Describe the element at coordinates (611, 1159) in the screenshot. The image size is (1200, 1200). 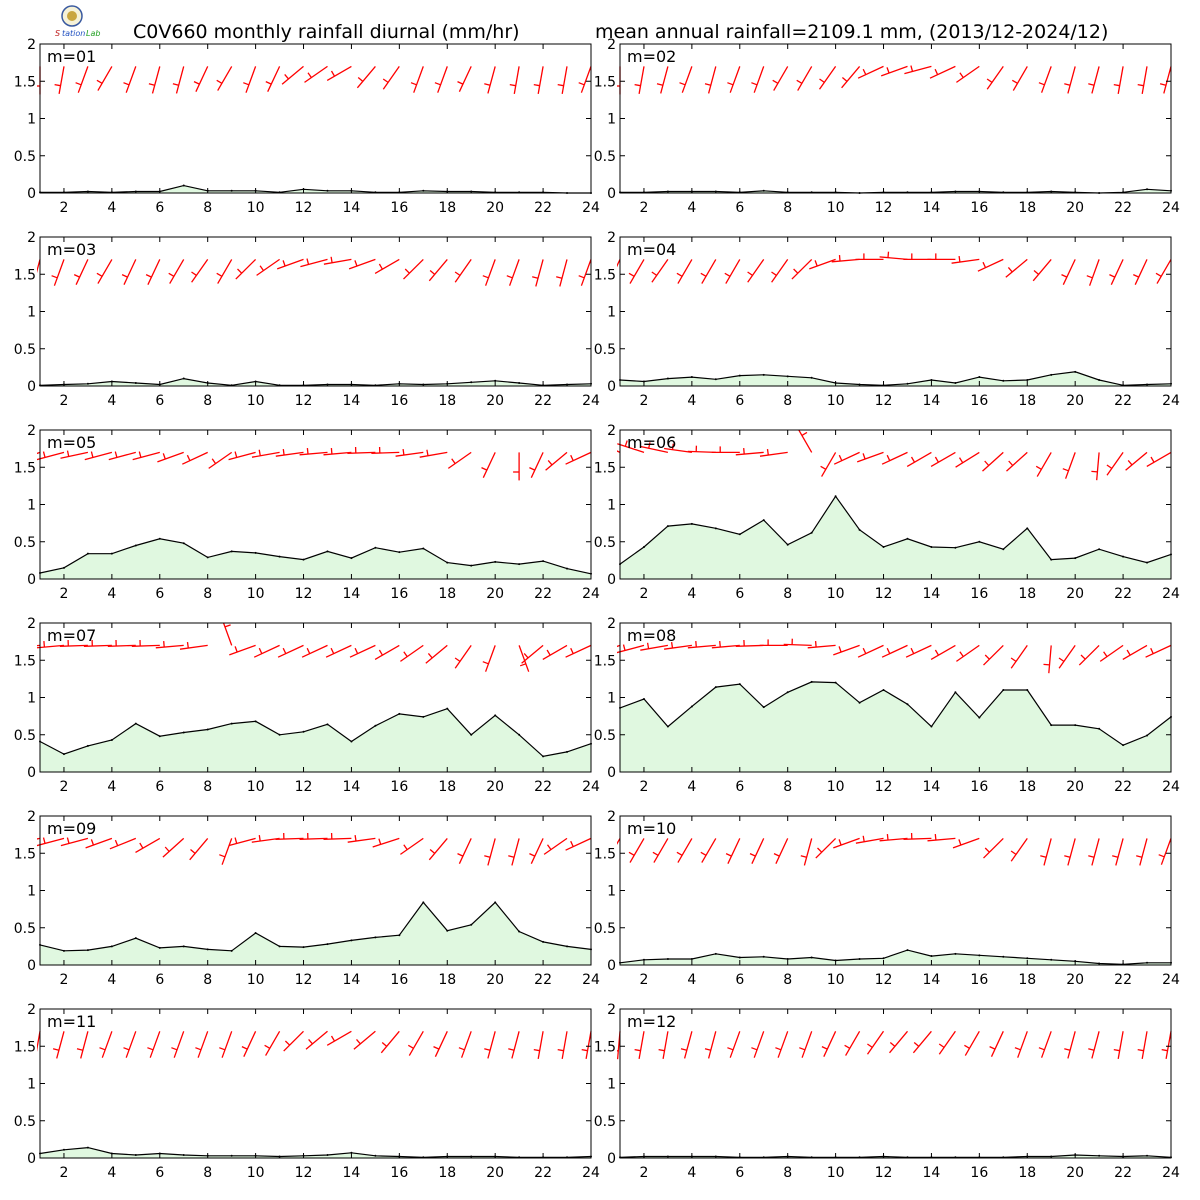
I see `y-tick-label: 0` at that location.